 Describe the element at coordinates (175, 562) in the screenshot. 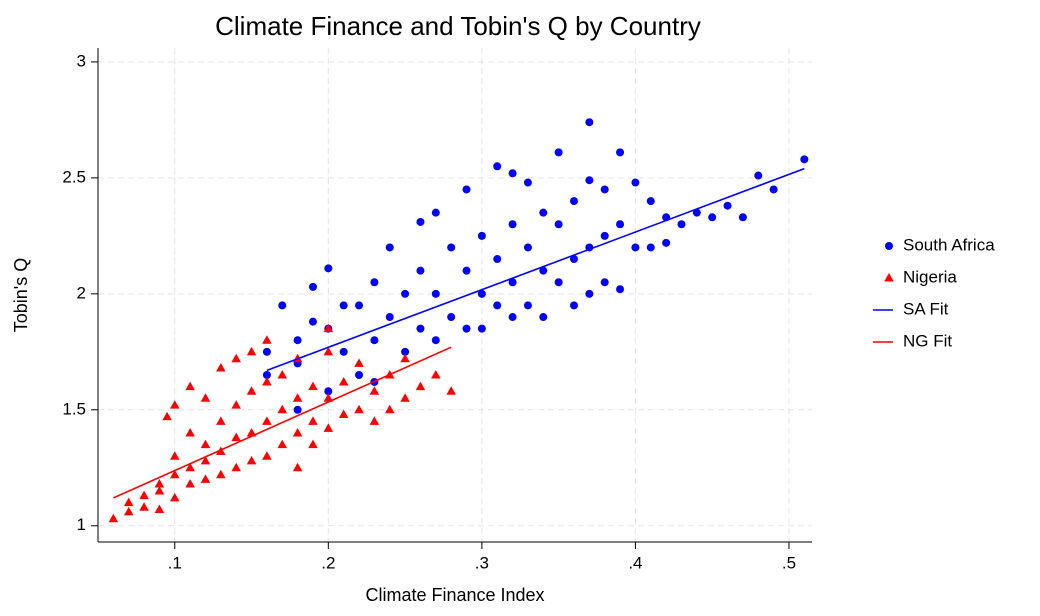

I see `x-tick-label: .1` at that location.